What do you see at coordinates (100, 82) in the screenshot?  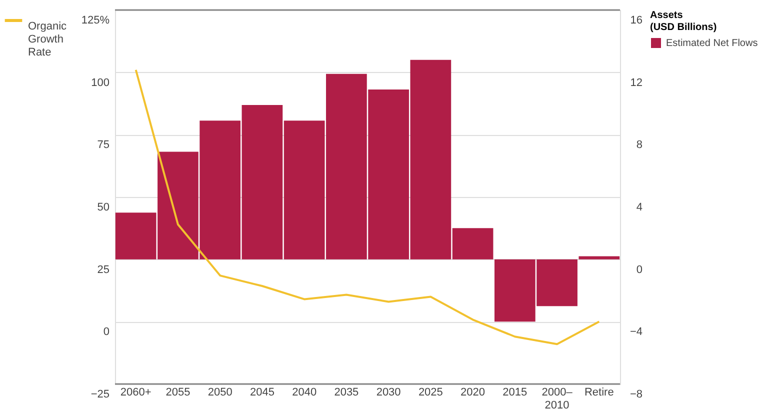 I see `y-tick-label: 100` at bounding box center [100, 82].